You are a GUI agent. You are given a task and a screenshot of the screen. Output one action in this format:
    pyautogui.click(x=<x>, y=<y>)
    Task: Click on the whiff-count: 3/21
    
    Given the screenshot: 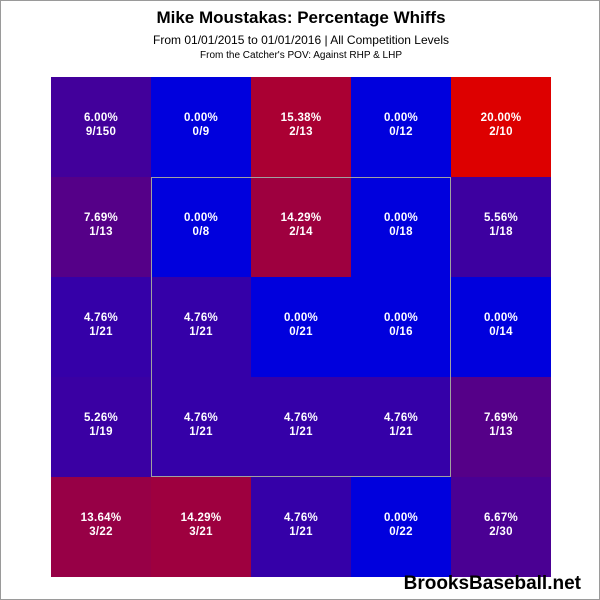 What is the action you would take?
    pyautogui.click(x=201, y=532)
    